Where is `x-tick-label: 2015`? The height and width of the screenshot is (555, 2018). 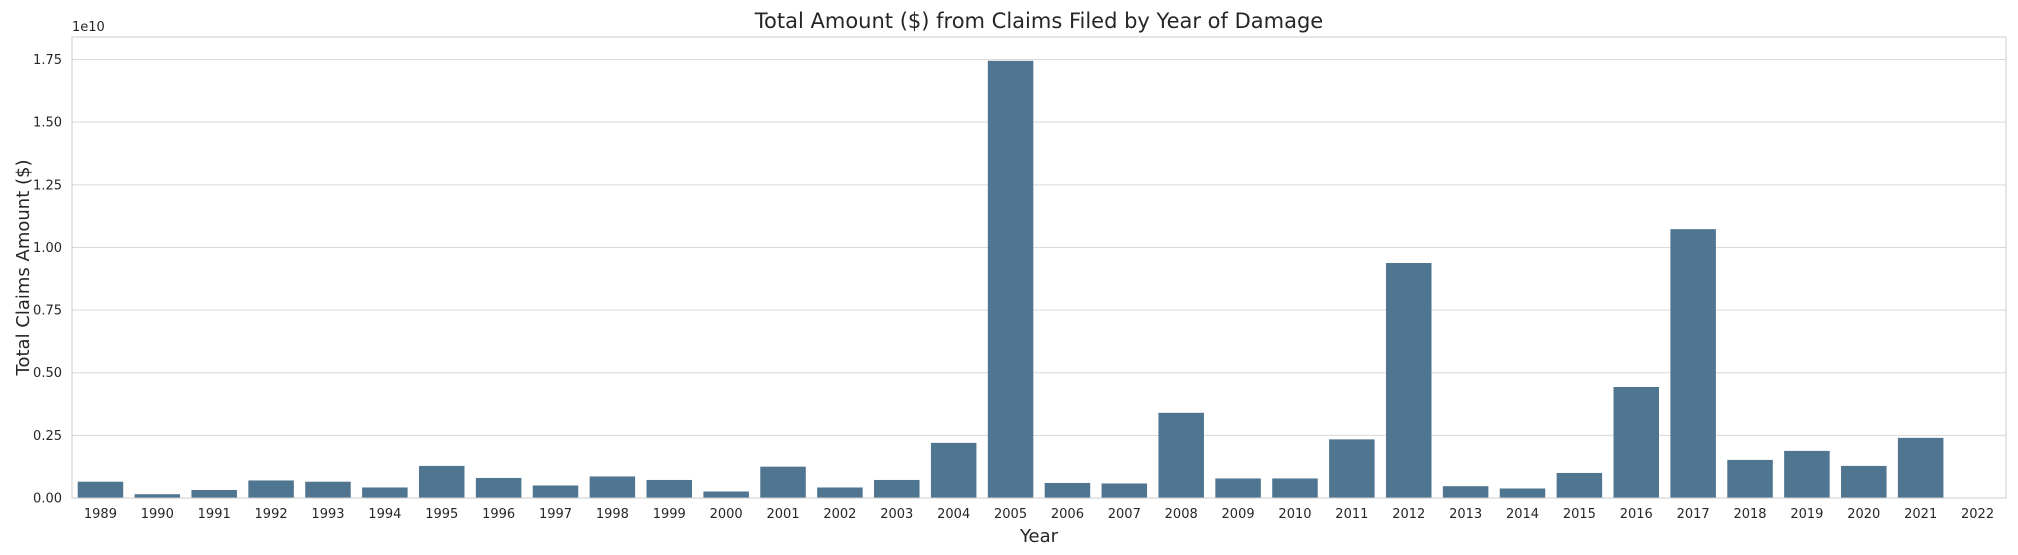 x-tick-label: 2015 is located at coordinates (1579, 514).